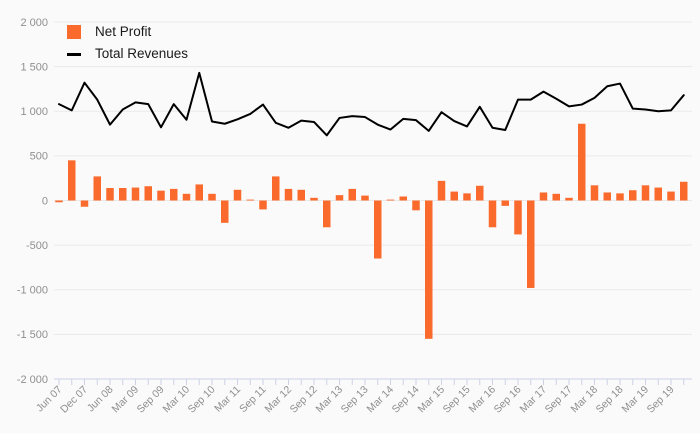  I want to click on y-axis-tick-label: -1 000, so click(32, 291).